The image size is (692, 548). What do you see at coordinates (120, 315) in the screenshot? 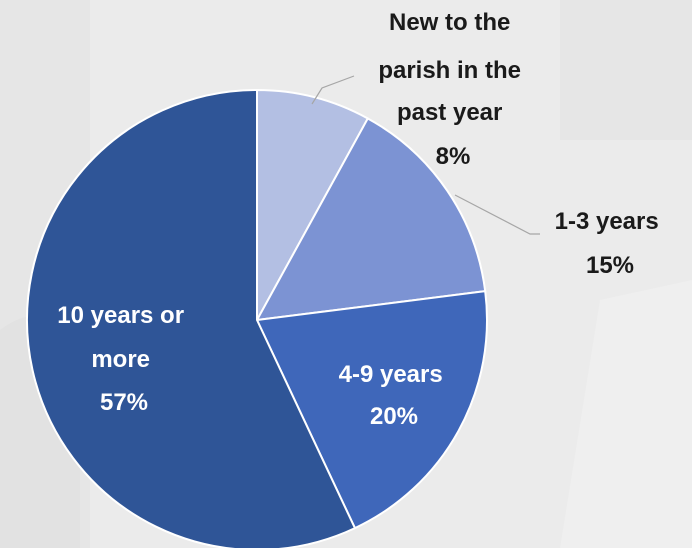
I see `label-line: 10 years or` at bounding box center [120, 315].